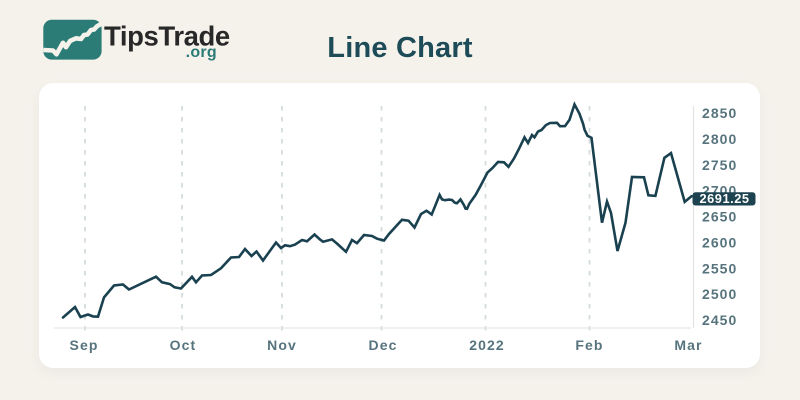  Describe the element at coordinates (719, 294) in the screenshot. I see `svg-text: 2500` at that location.